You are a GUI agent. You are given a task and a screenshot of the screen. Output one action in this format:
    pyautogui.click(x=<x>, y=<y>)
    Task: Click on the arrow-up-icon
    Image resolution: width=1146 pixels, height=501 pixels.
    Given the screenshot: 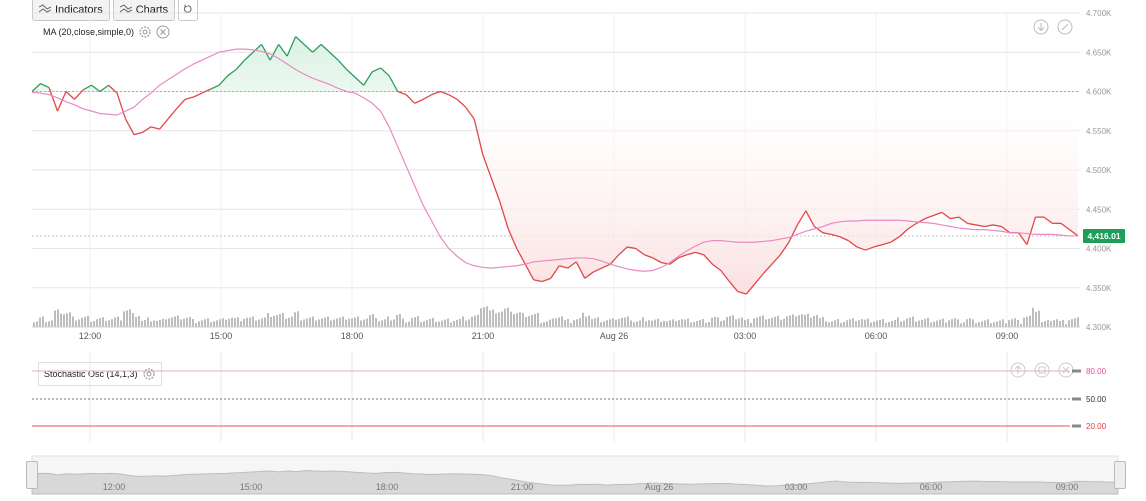 What is the action you would take?
    pyautogui.click(x=1018, y=370)
    